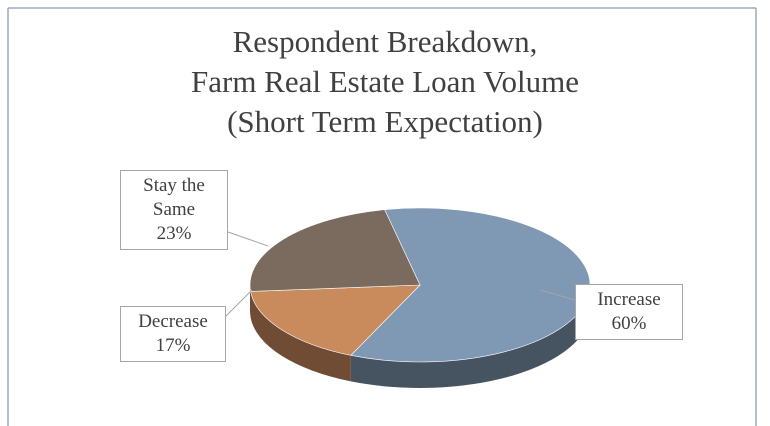  I want to click on label-value: 17%, so click(173, 345).